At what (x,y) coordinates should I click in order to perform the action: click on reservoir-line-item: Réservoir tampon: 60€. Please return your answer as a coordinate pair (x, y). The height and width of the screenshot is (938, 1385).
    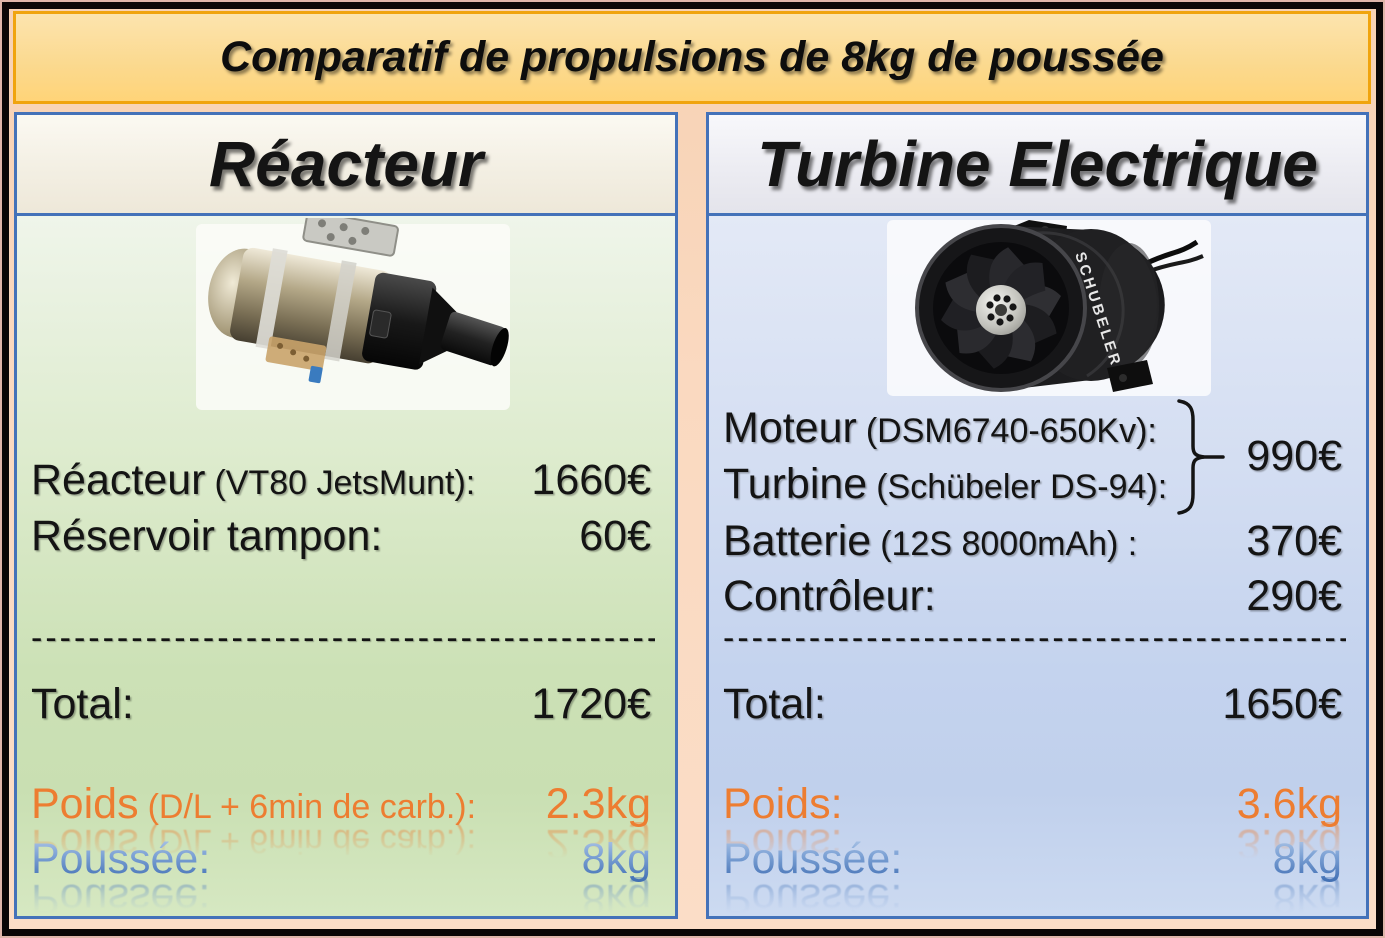
    Looking at the image, I should click on (341, 536).